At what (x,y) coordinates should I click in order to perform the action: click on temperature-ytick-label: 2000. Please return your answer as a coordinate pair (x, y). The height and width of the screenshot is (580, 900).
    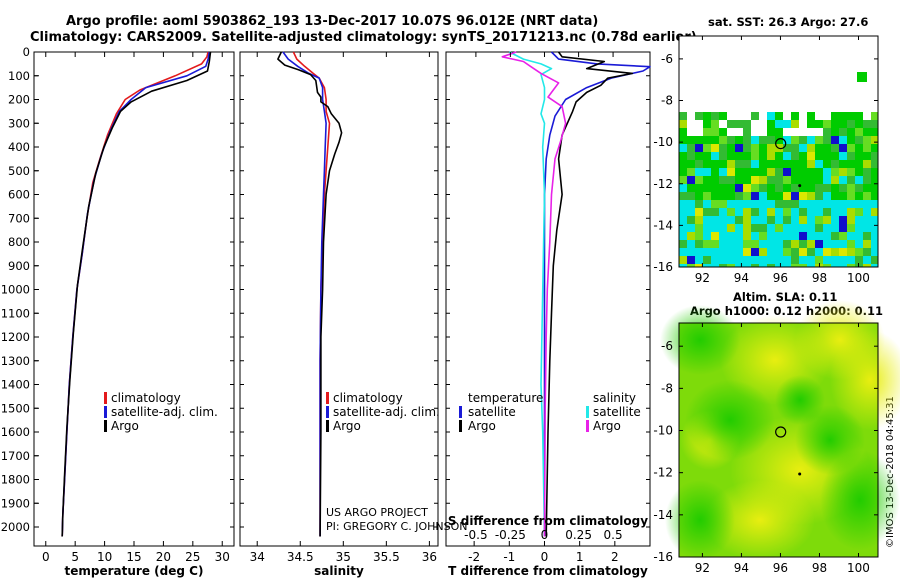
    Looking at the image, I should click on (15, 527).